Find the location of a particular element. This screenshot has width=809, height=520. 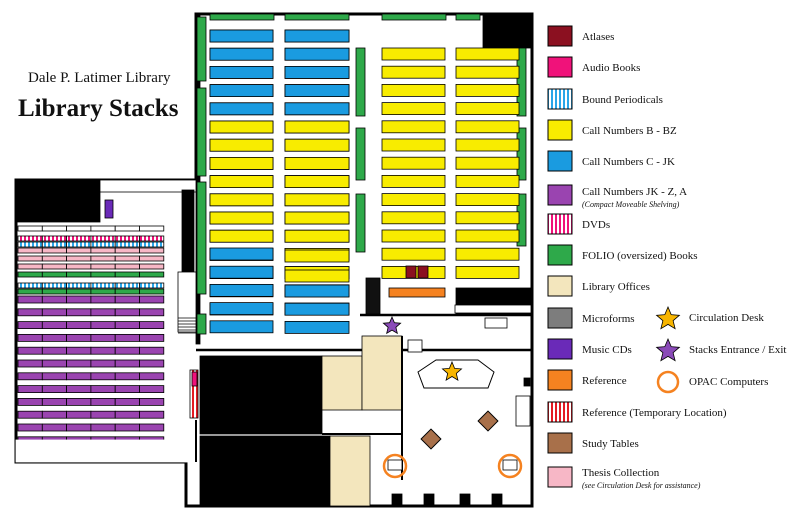

call-numbers-jk-z-swatch is located at coordinates (560, 195).